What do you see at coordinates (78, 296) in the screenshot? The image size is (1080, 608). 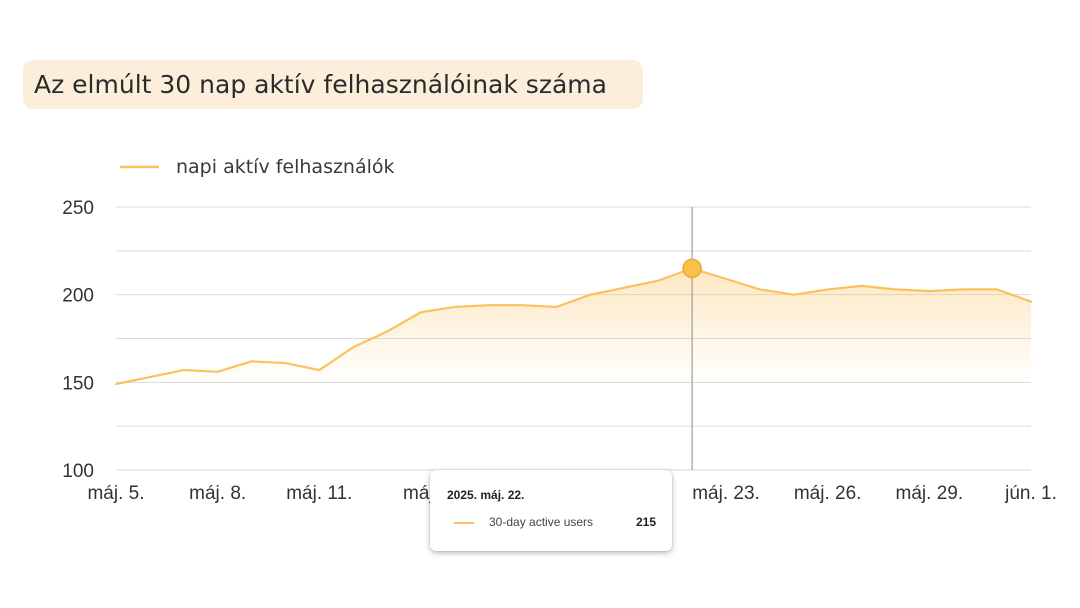 I see `y-tick-label: 200` at bounding box center [78, 296].